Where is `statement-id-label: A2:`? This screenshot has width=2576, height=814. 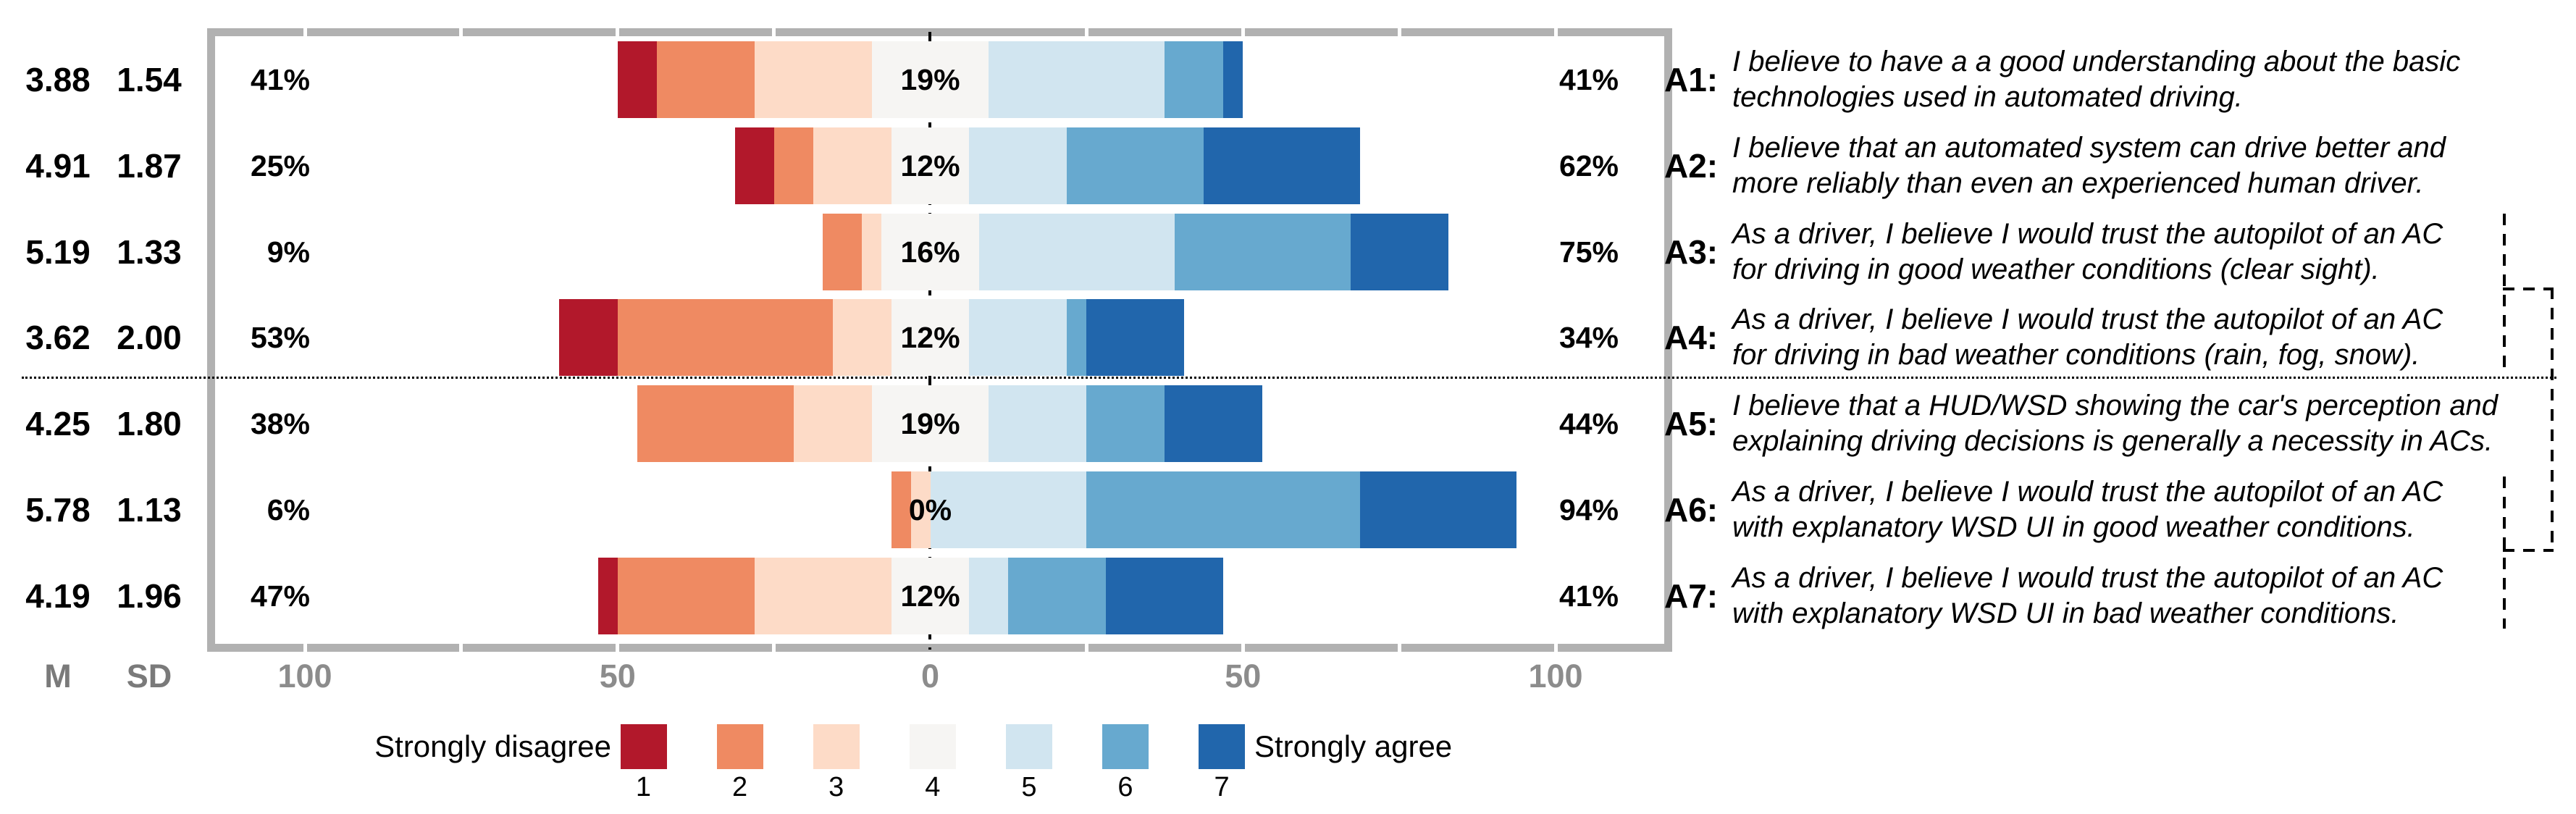
statement-id-label: A2: is located at coordinates (1691, 165).